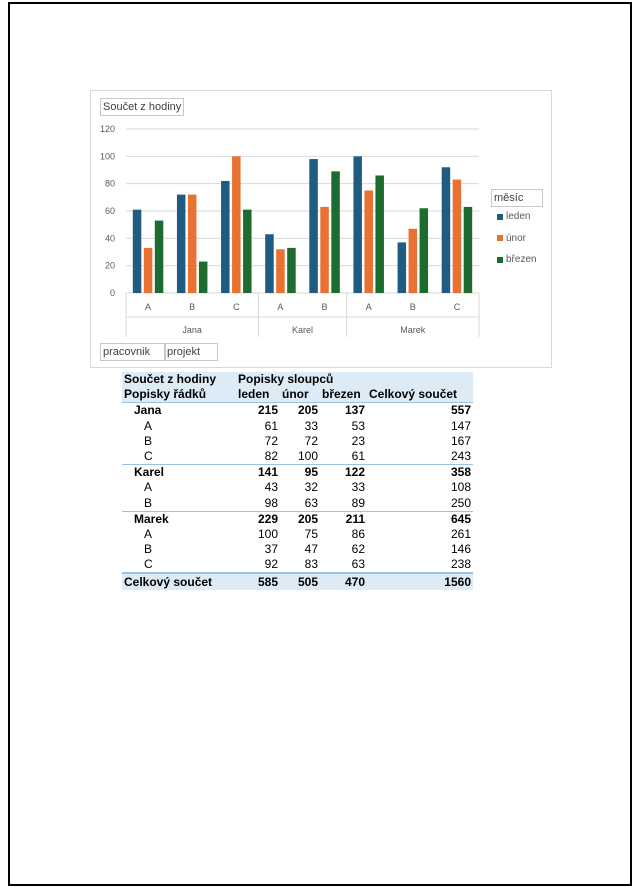 Image resolution: width=640 pixels, height=889 pixels. What do you see at coordinates (358, 440) in the screenshot?
I see `value-cell: 23` at bounding box center [358, 440].